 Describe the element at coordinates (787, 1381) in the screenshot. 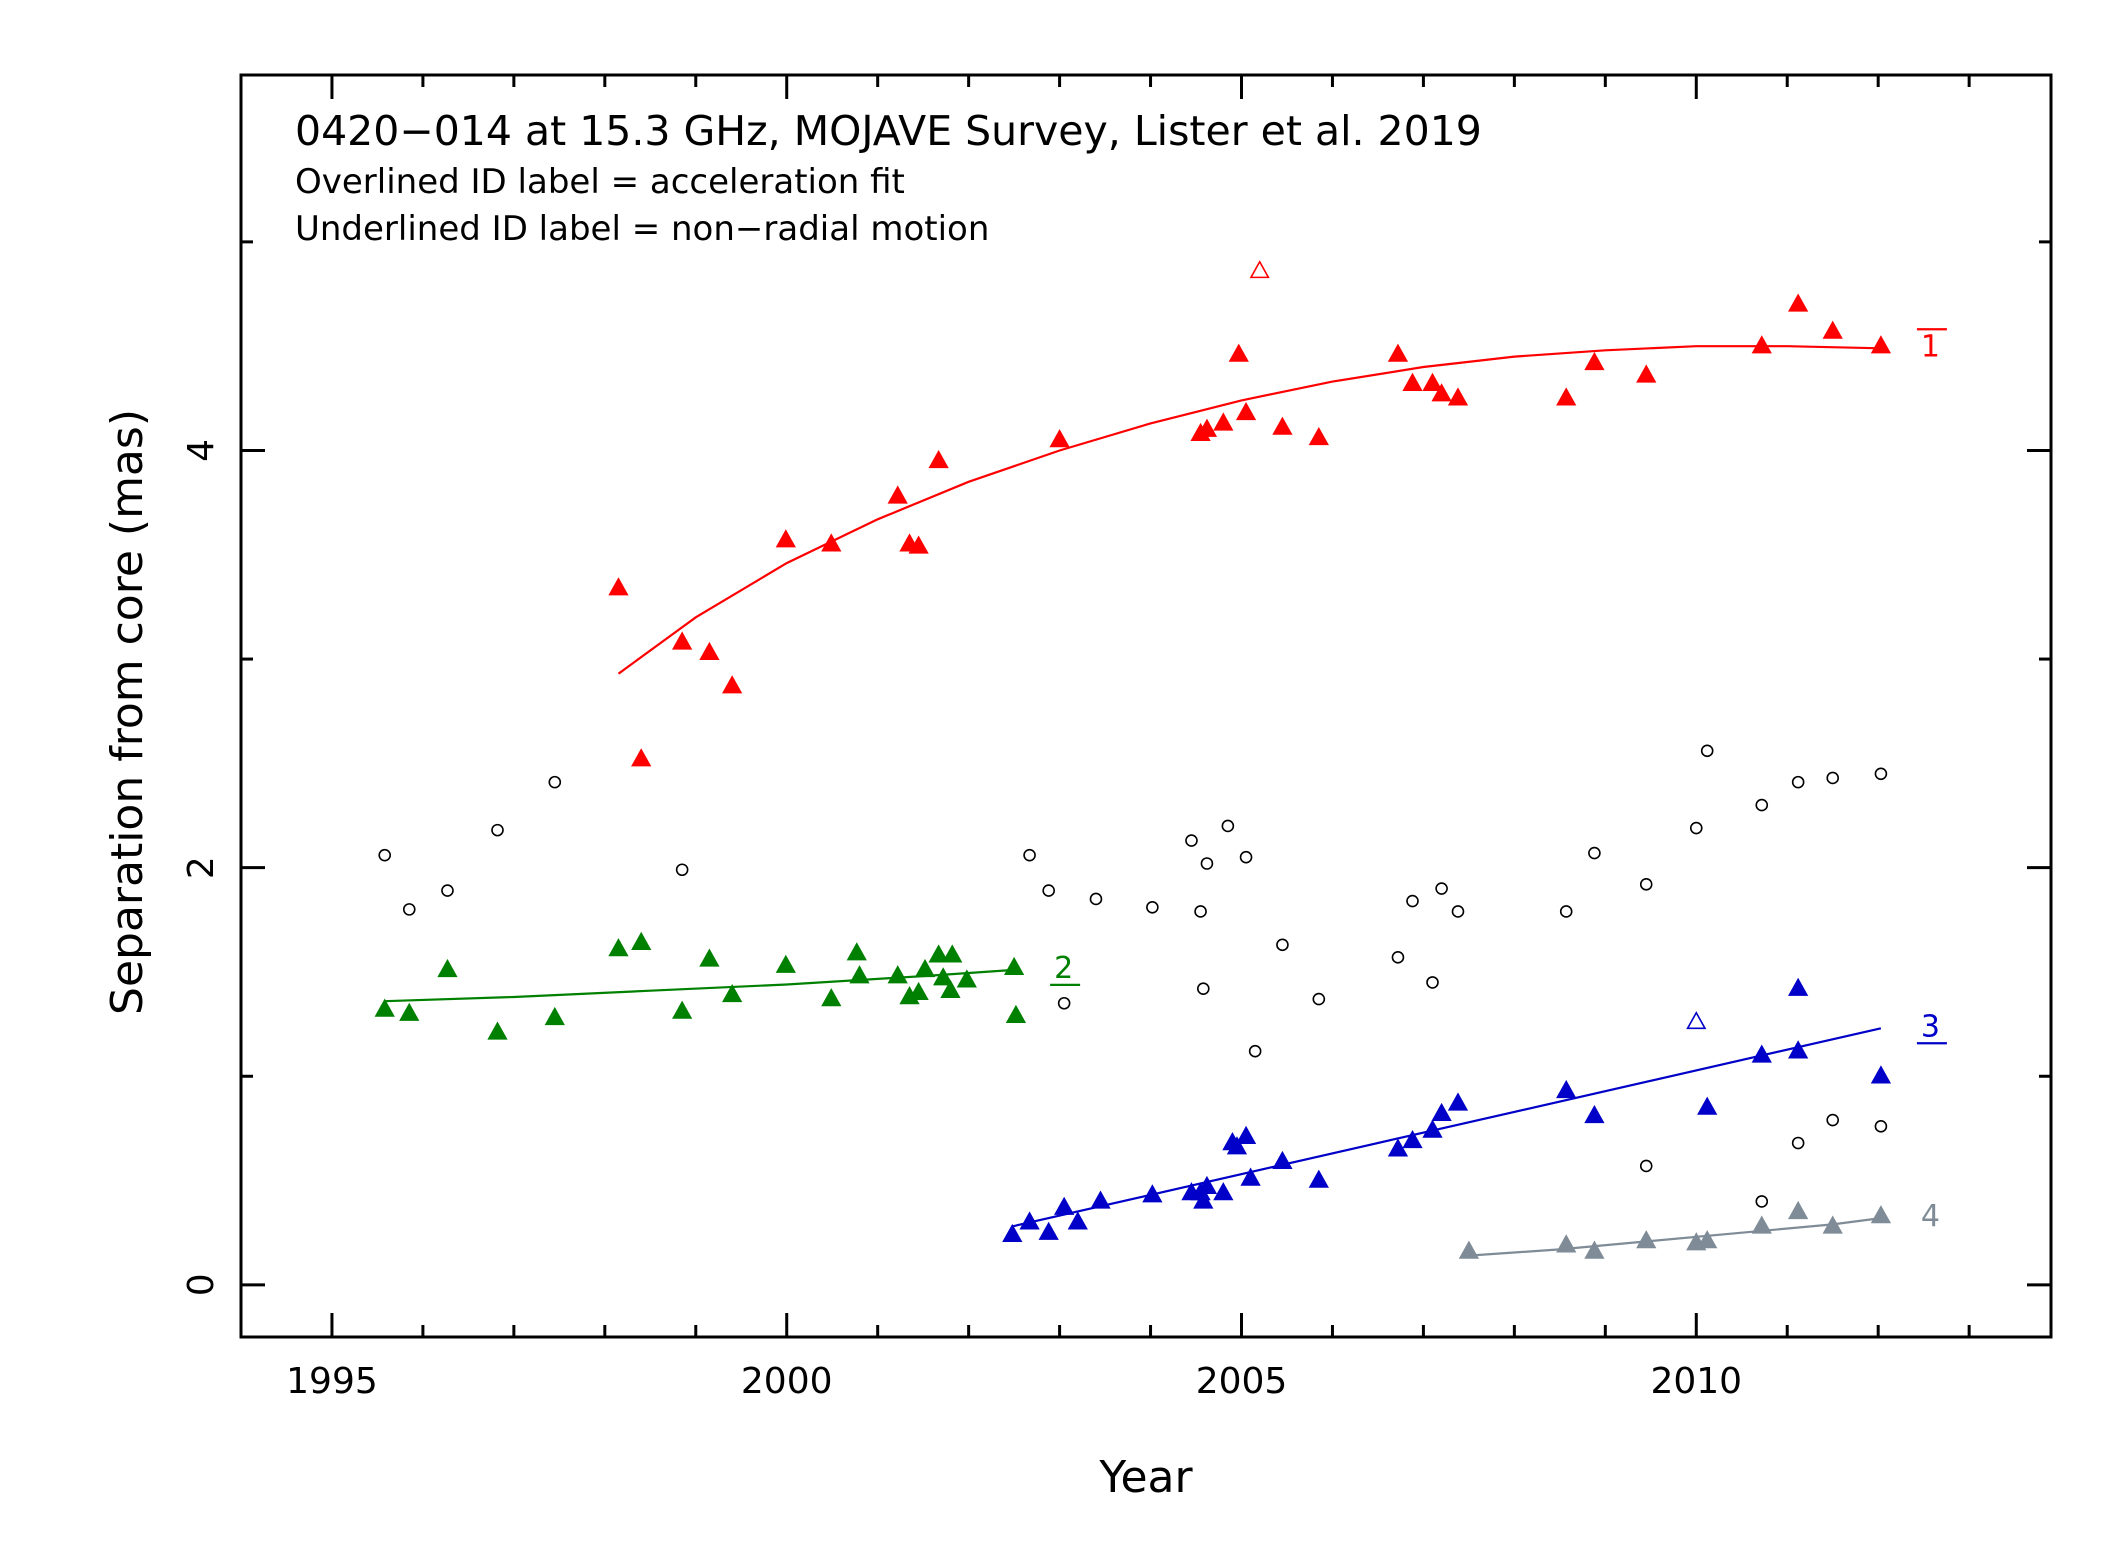

I see `x-tick-label: 2000` at that location.